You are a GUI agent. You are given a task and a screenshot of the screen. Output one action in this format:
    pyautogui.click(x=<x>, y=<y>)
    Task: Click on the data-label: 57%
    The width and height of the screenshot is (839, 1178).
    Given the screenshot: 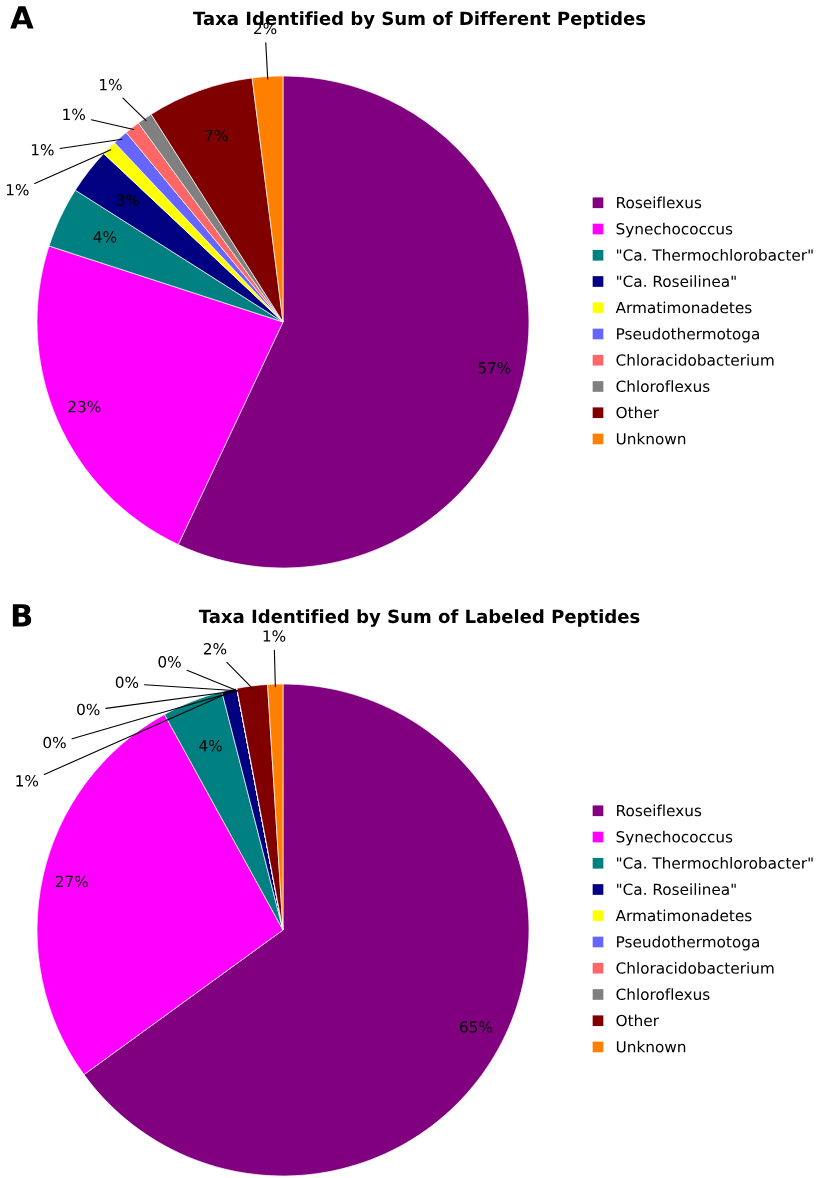 What is the action you would take?
    pyautogui.click(x=494, y=368)
    